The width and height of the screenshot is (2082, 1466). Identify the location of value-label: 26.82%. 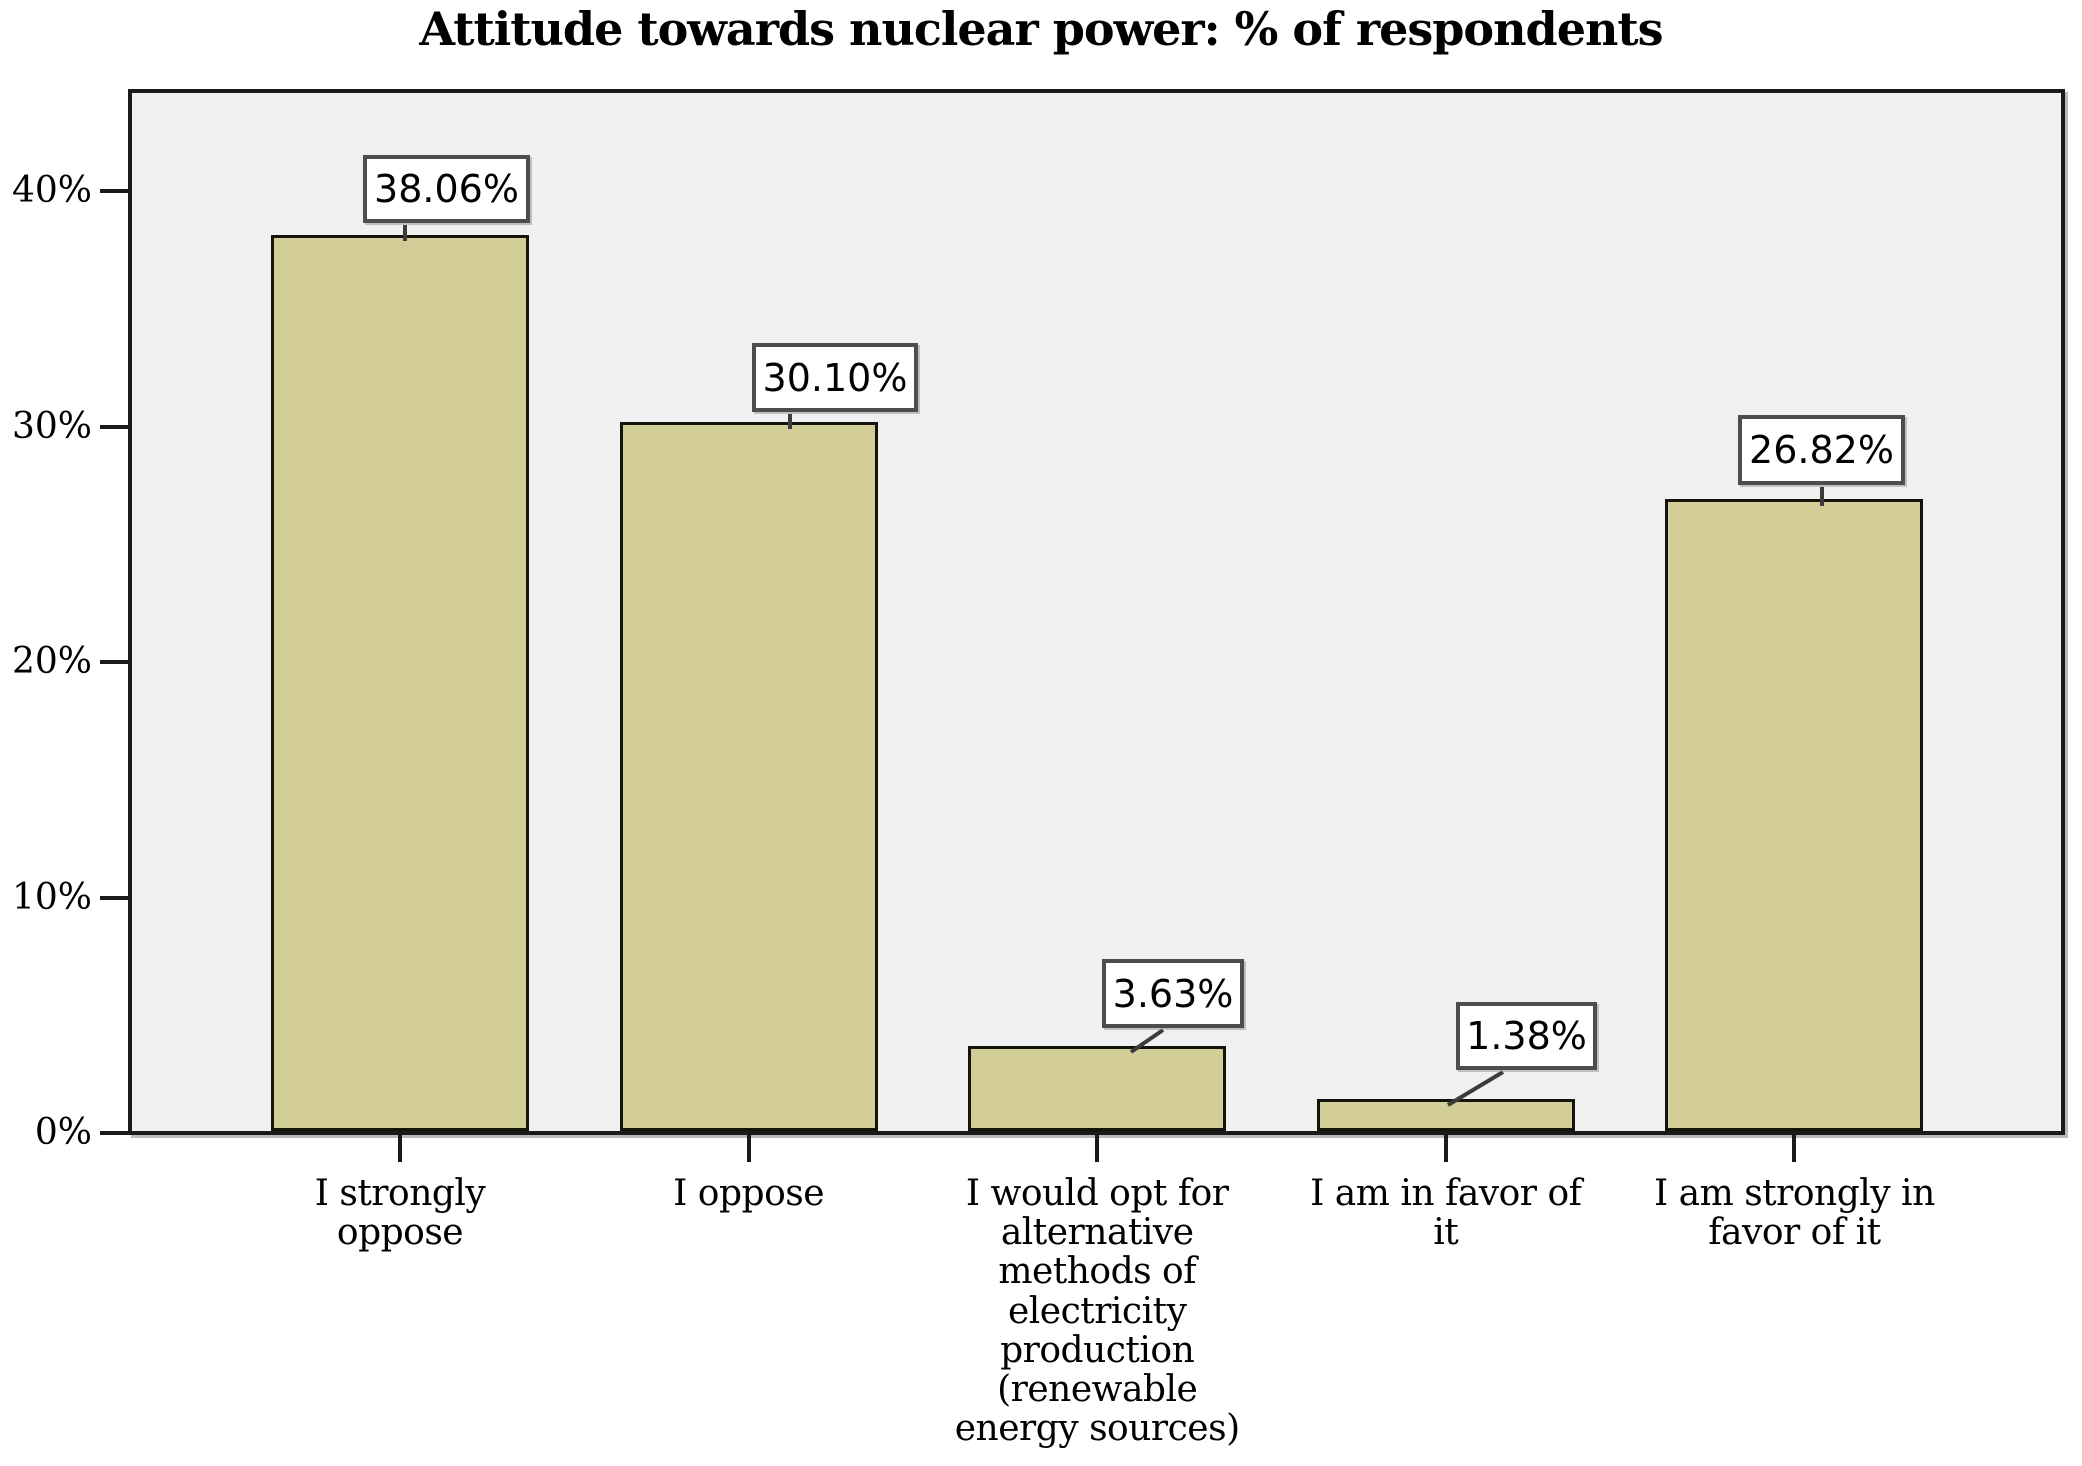
(1821, 450).